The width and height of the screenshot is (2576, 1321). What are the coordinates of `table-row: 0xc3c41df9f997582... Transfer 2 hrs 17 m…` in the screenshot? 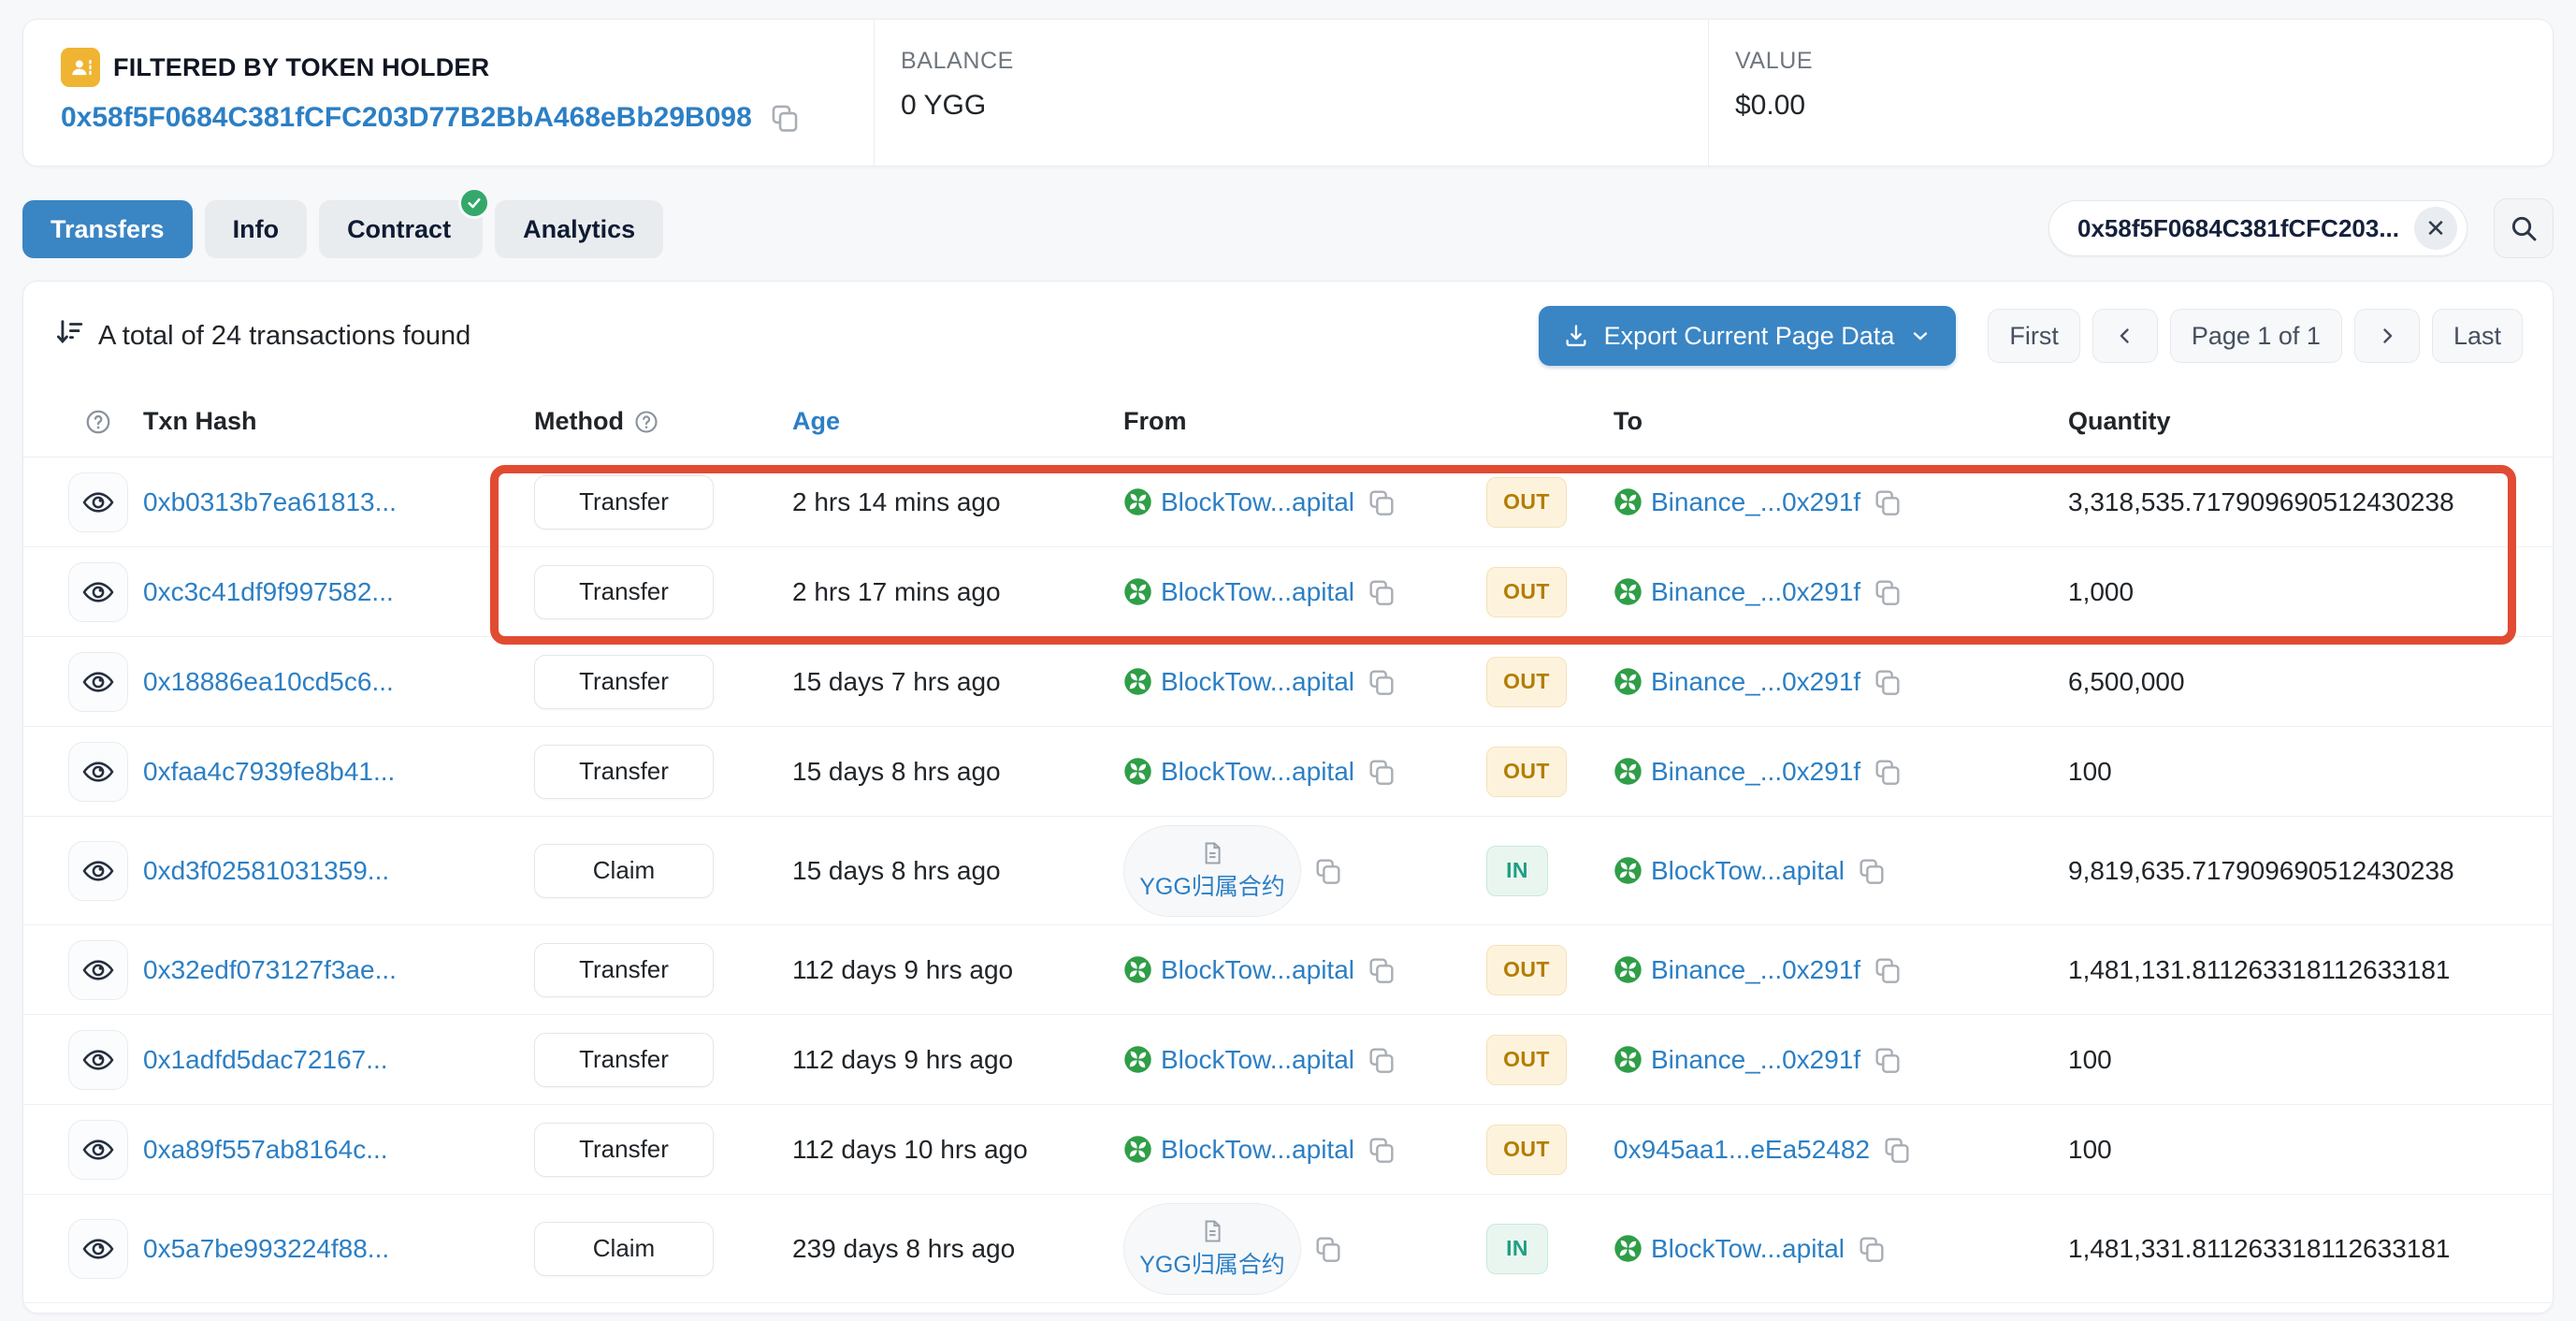 It's located at (1288, 592).